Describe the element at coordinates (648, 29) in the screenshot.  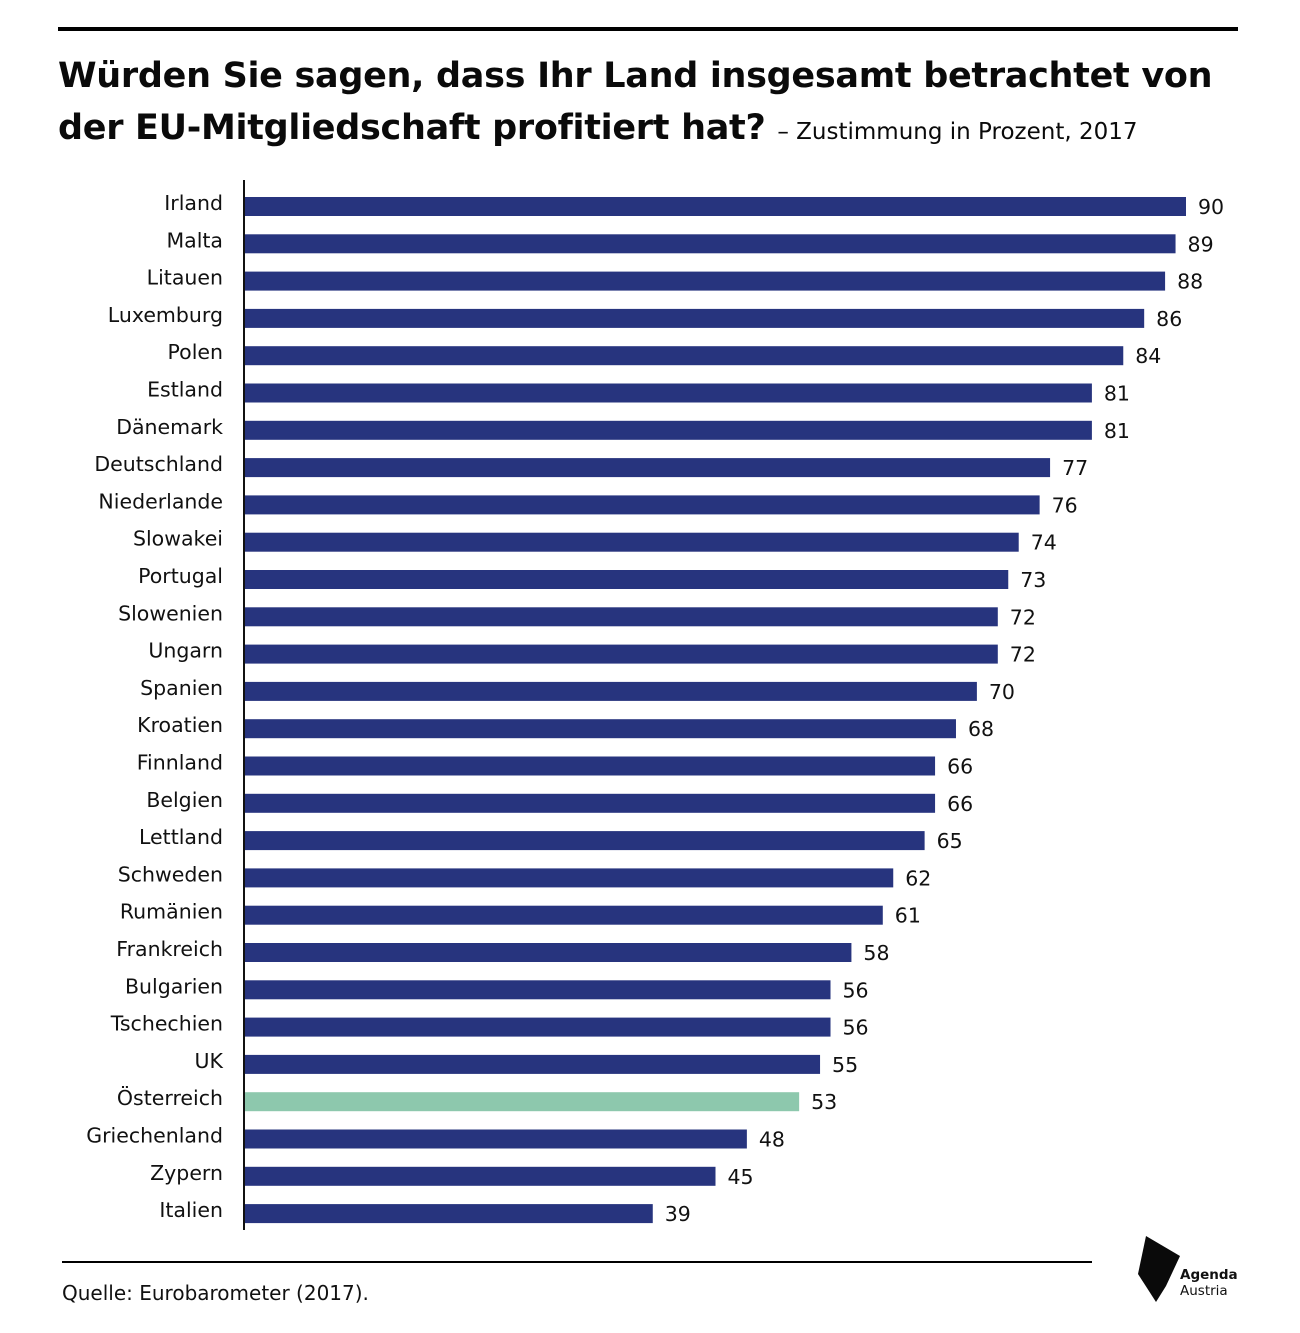
I see `top-rule` at that location.